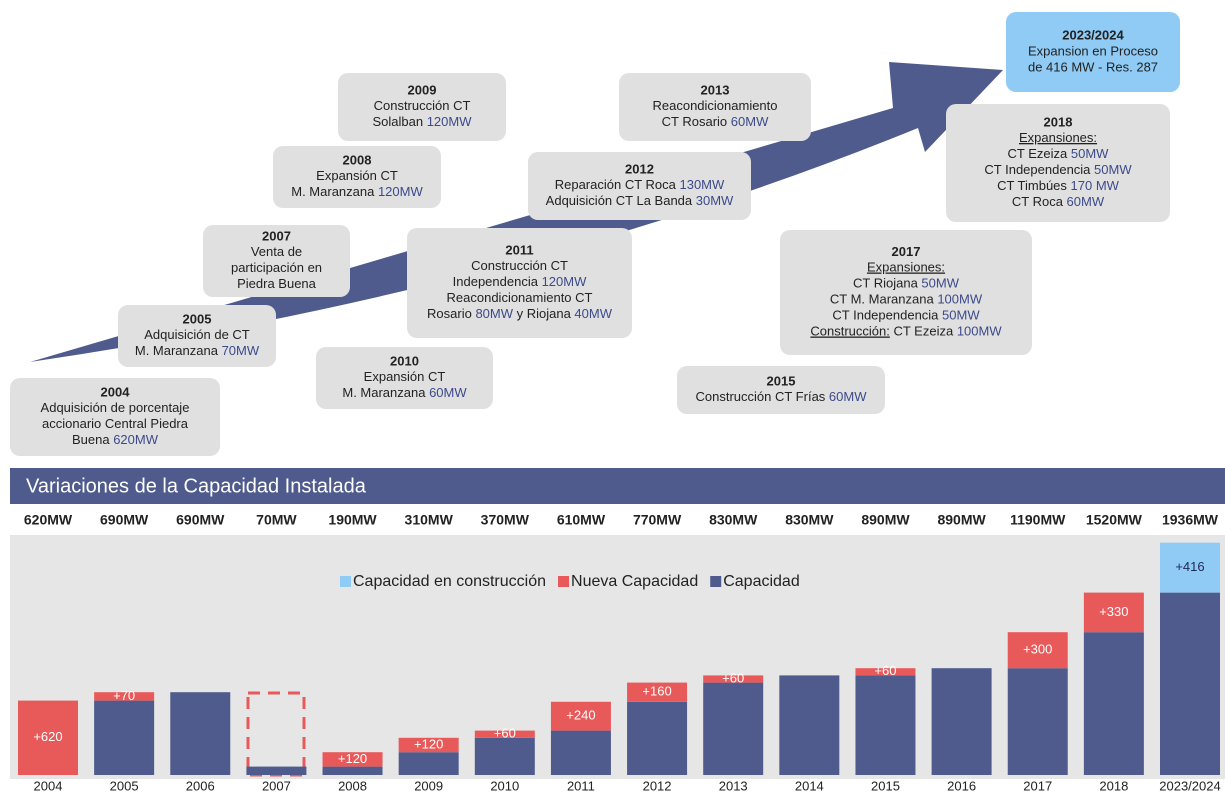 The width and height of the screenshot is (1225, 801). What do you see at coordinates (581, 520) in the screenshot?
I see `total-label: 610MW` at bounding box center [581, 520].